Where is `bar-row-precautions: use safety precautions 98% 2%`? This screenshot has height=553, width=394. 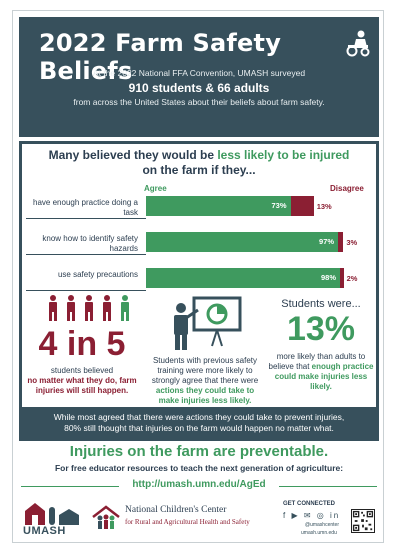
bar-row-precautions: use safety precautions 98% 2% is located at coordinates (199, 278).